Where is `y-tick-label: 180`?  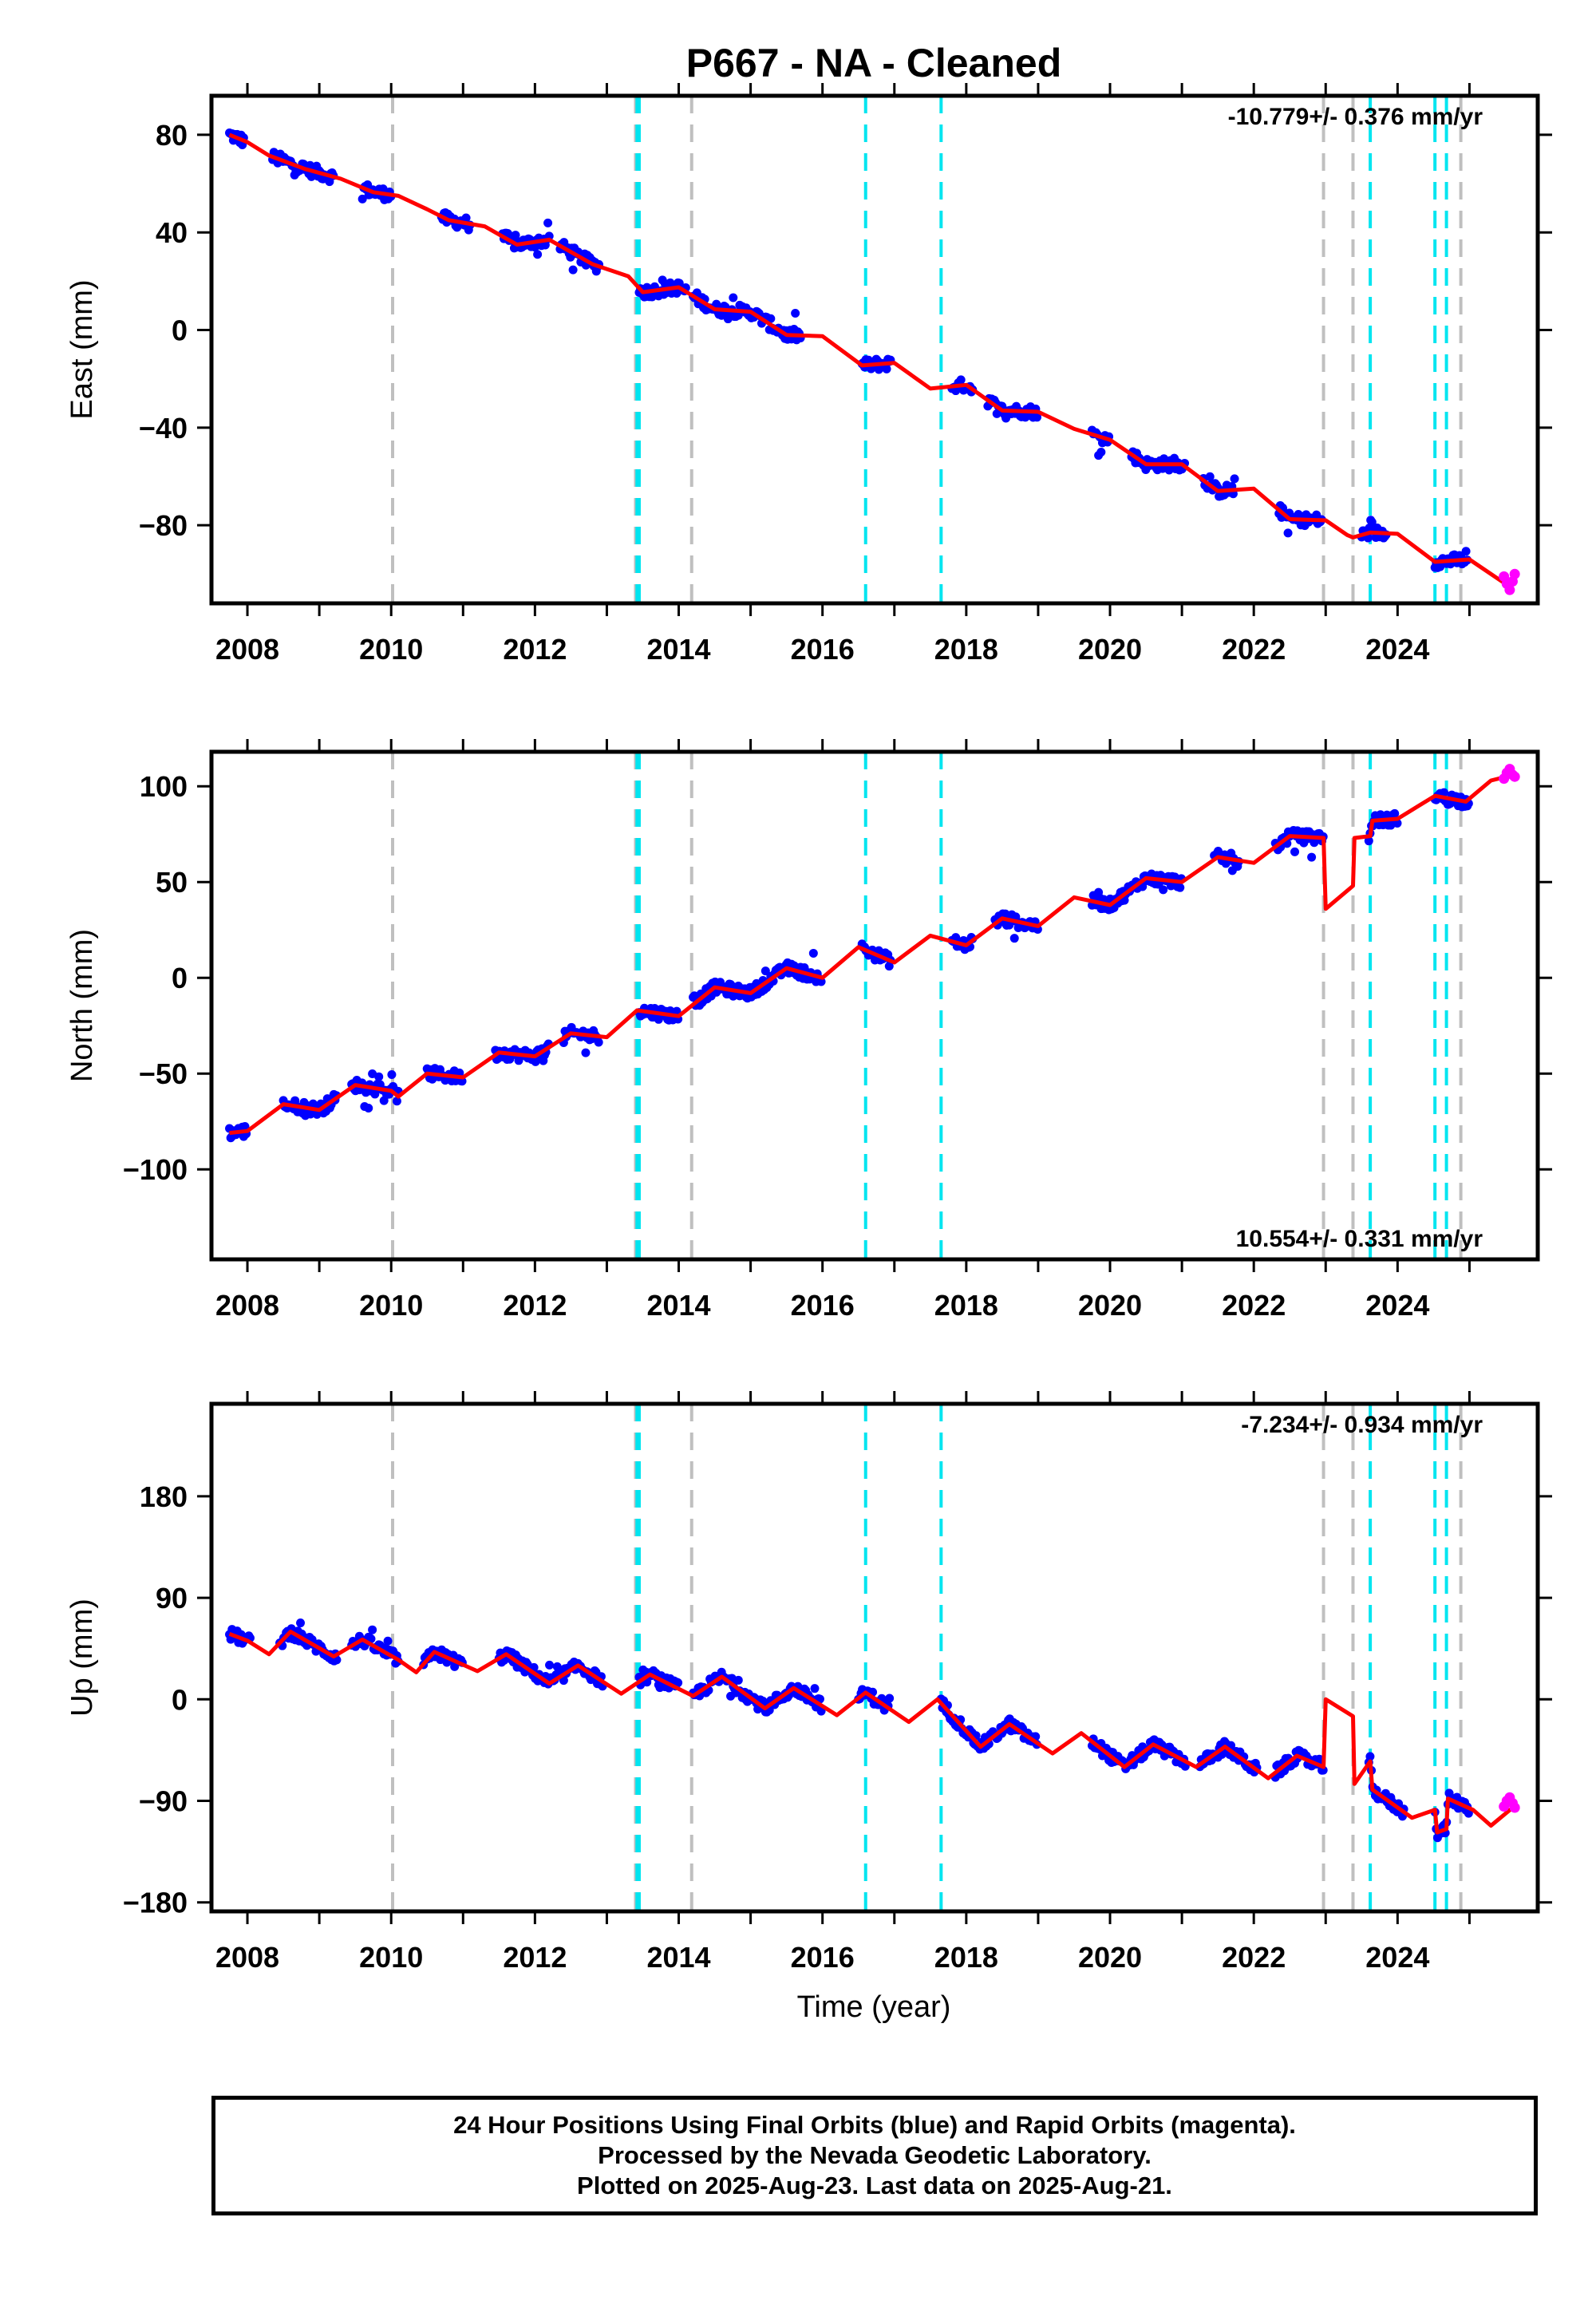 y-tick-label: 180 is located at coordinates (164, 1496).